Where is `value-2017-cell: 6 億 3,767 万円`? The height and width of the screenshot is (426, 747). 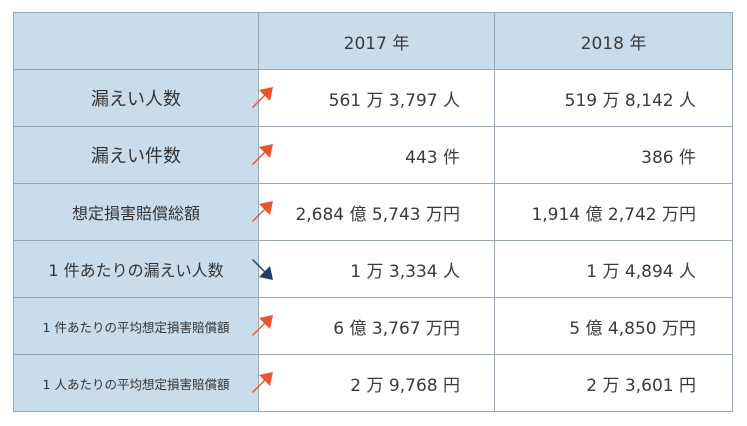 value-2017-cell: 6 億 3,767 万円 is located at coordinates (373, 326).